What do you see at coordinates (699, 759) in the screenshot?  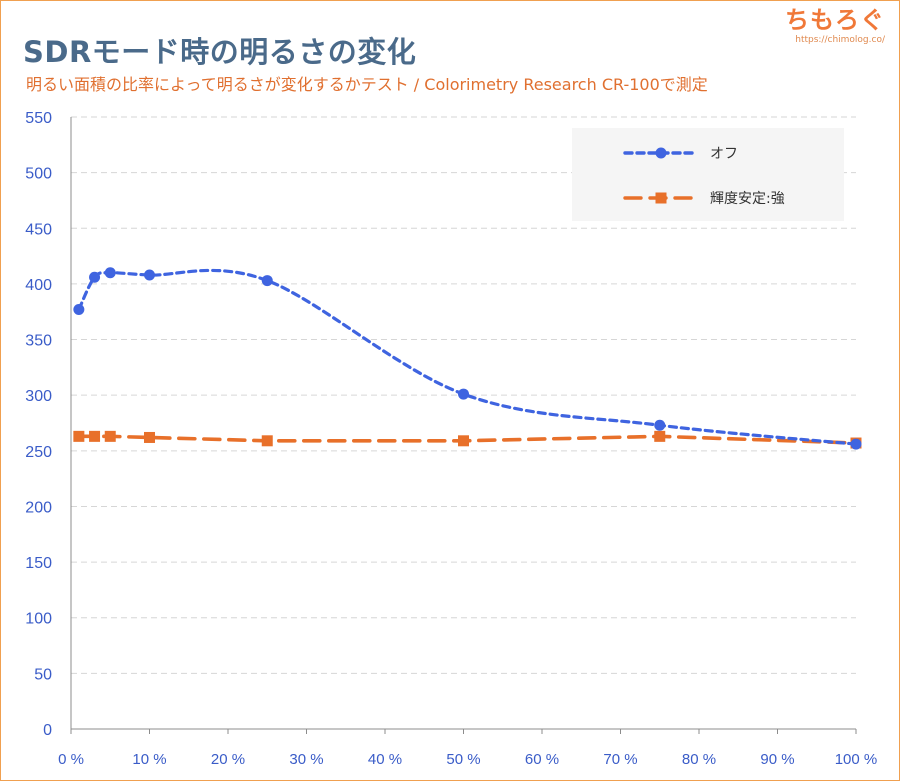 I see `x-tick-label: 80 %` at bounding box center [699, 759].